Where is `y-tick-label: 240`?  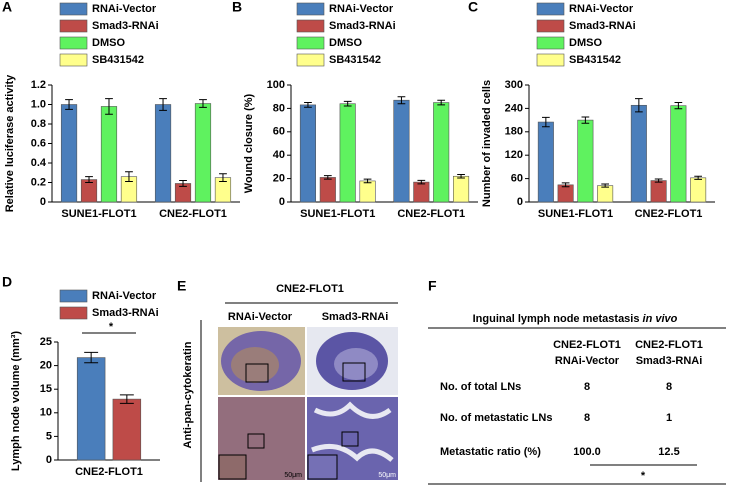 y-tick-label: 240 is located at coordinates (514, 108).